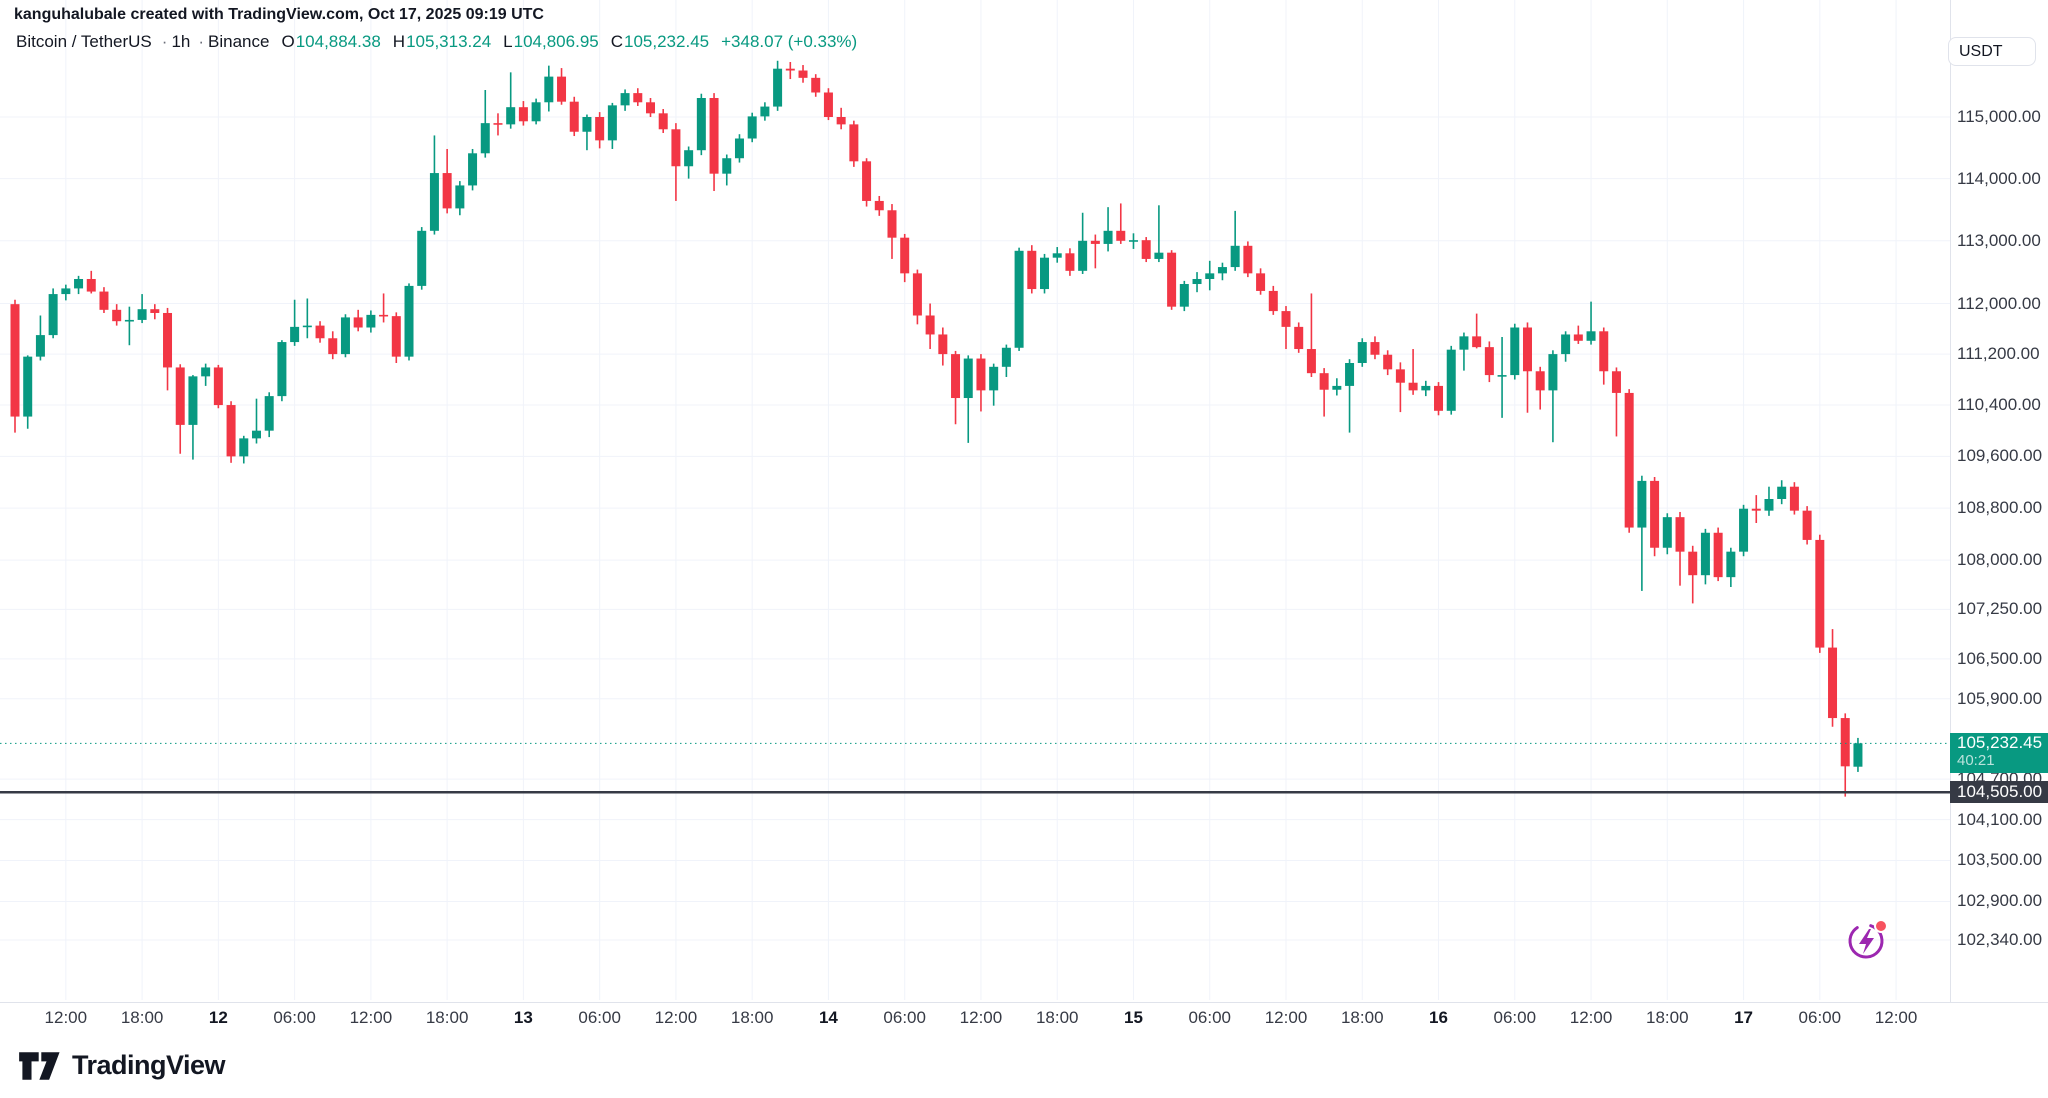  What do you see at coordinates (1133, 1017) in the screenshot?
I see `time-axis-label: 15` at bounding box center [1133, 1017].